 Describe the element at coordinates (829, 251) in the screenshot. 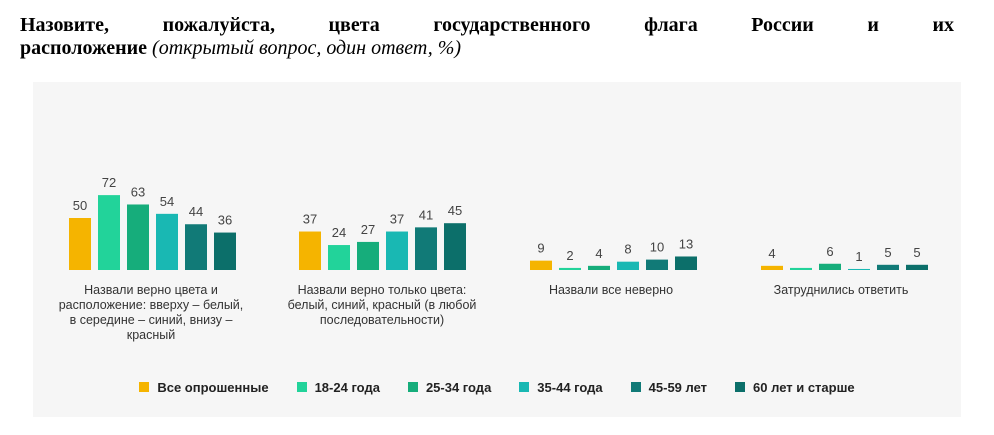

I see `bar-value-label: 6` at that location.